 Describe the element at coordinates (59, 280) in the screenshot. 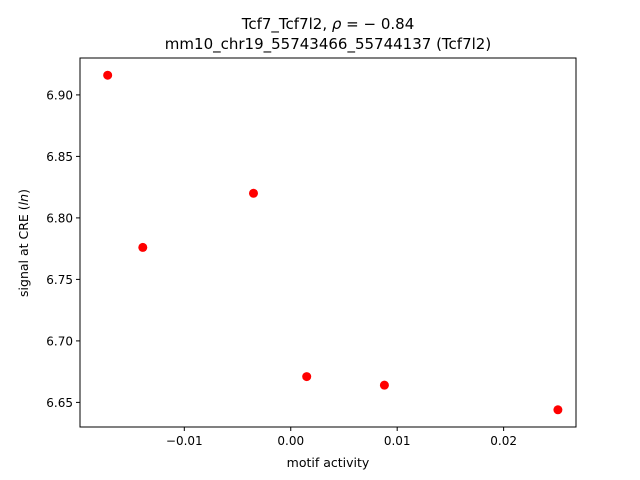

I see `y-tick-label: 6.75` at that location.